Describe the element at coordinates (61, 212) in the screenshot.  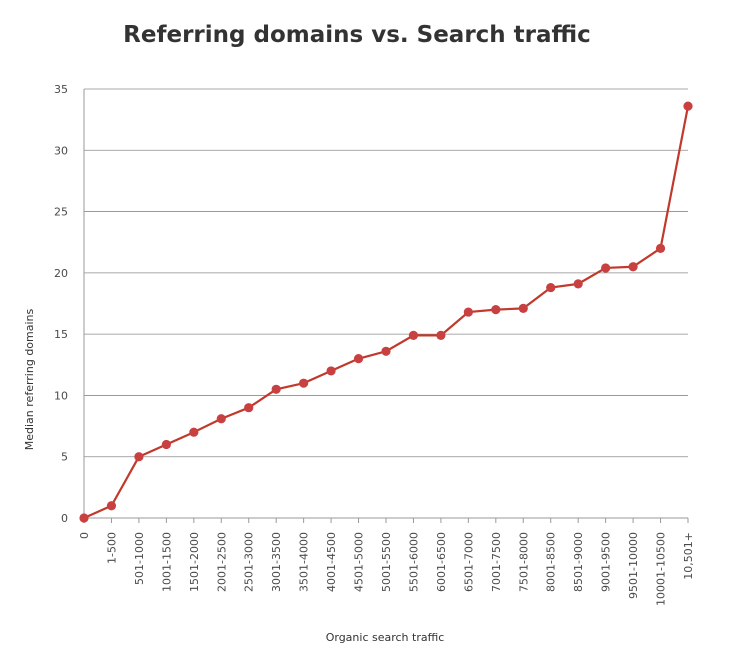
I see `y-tick-label: 25` at that location.